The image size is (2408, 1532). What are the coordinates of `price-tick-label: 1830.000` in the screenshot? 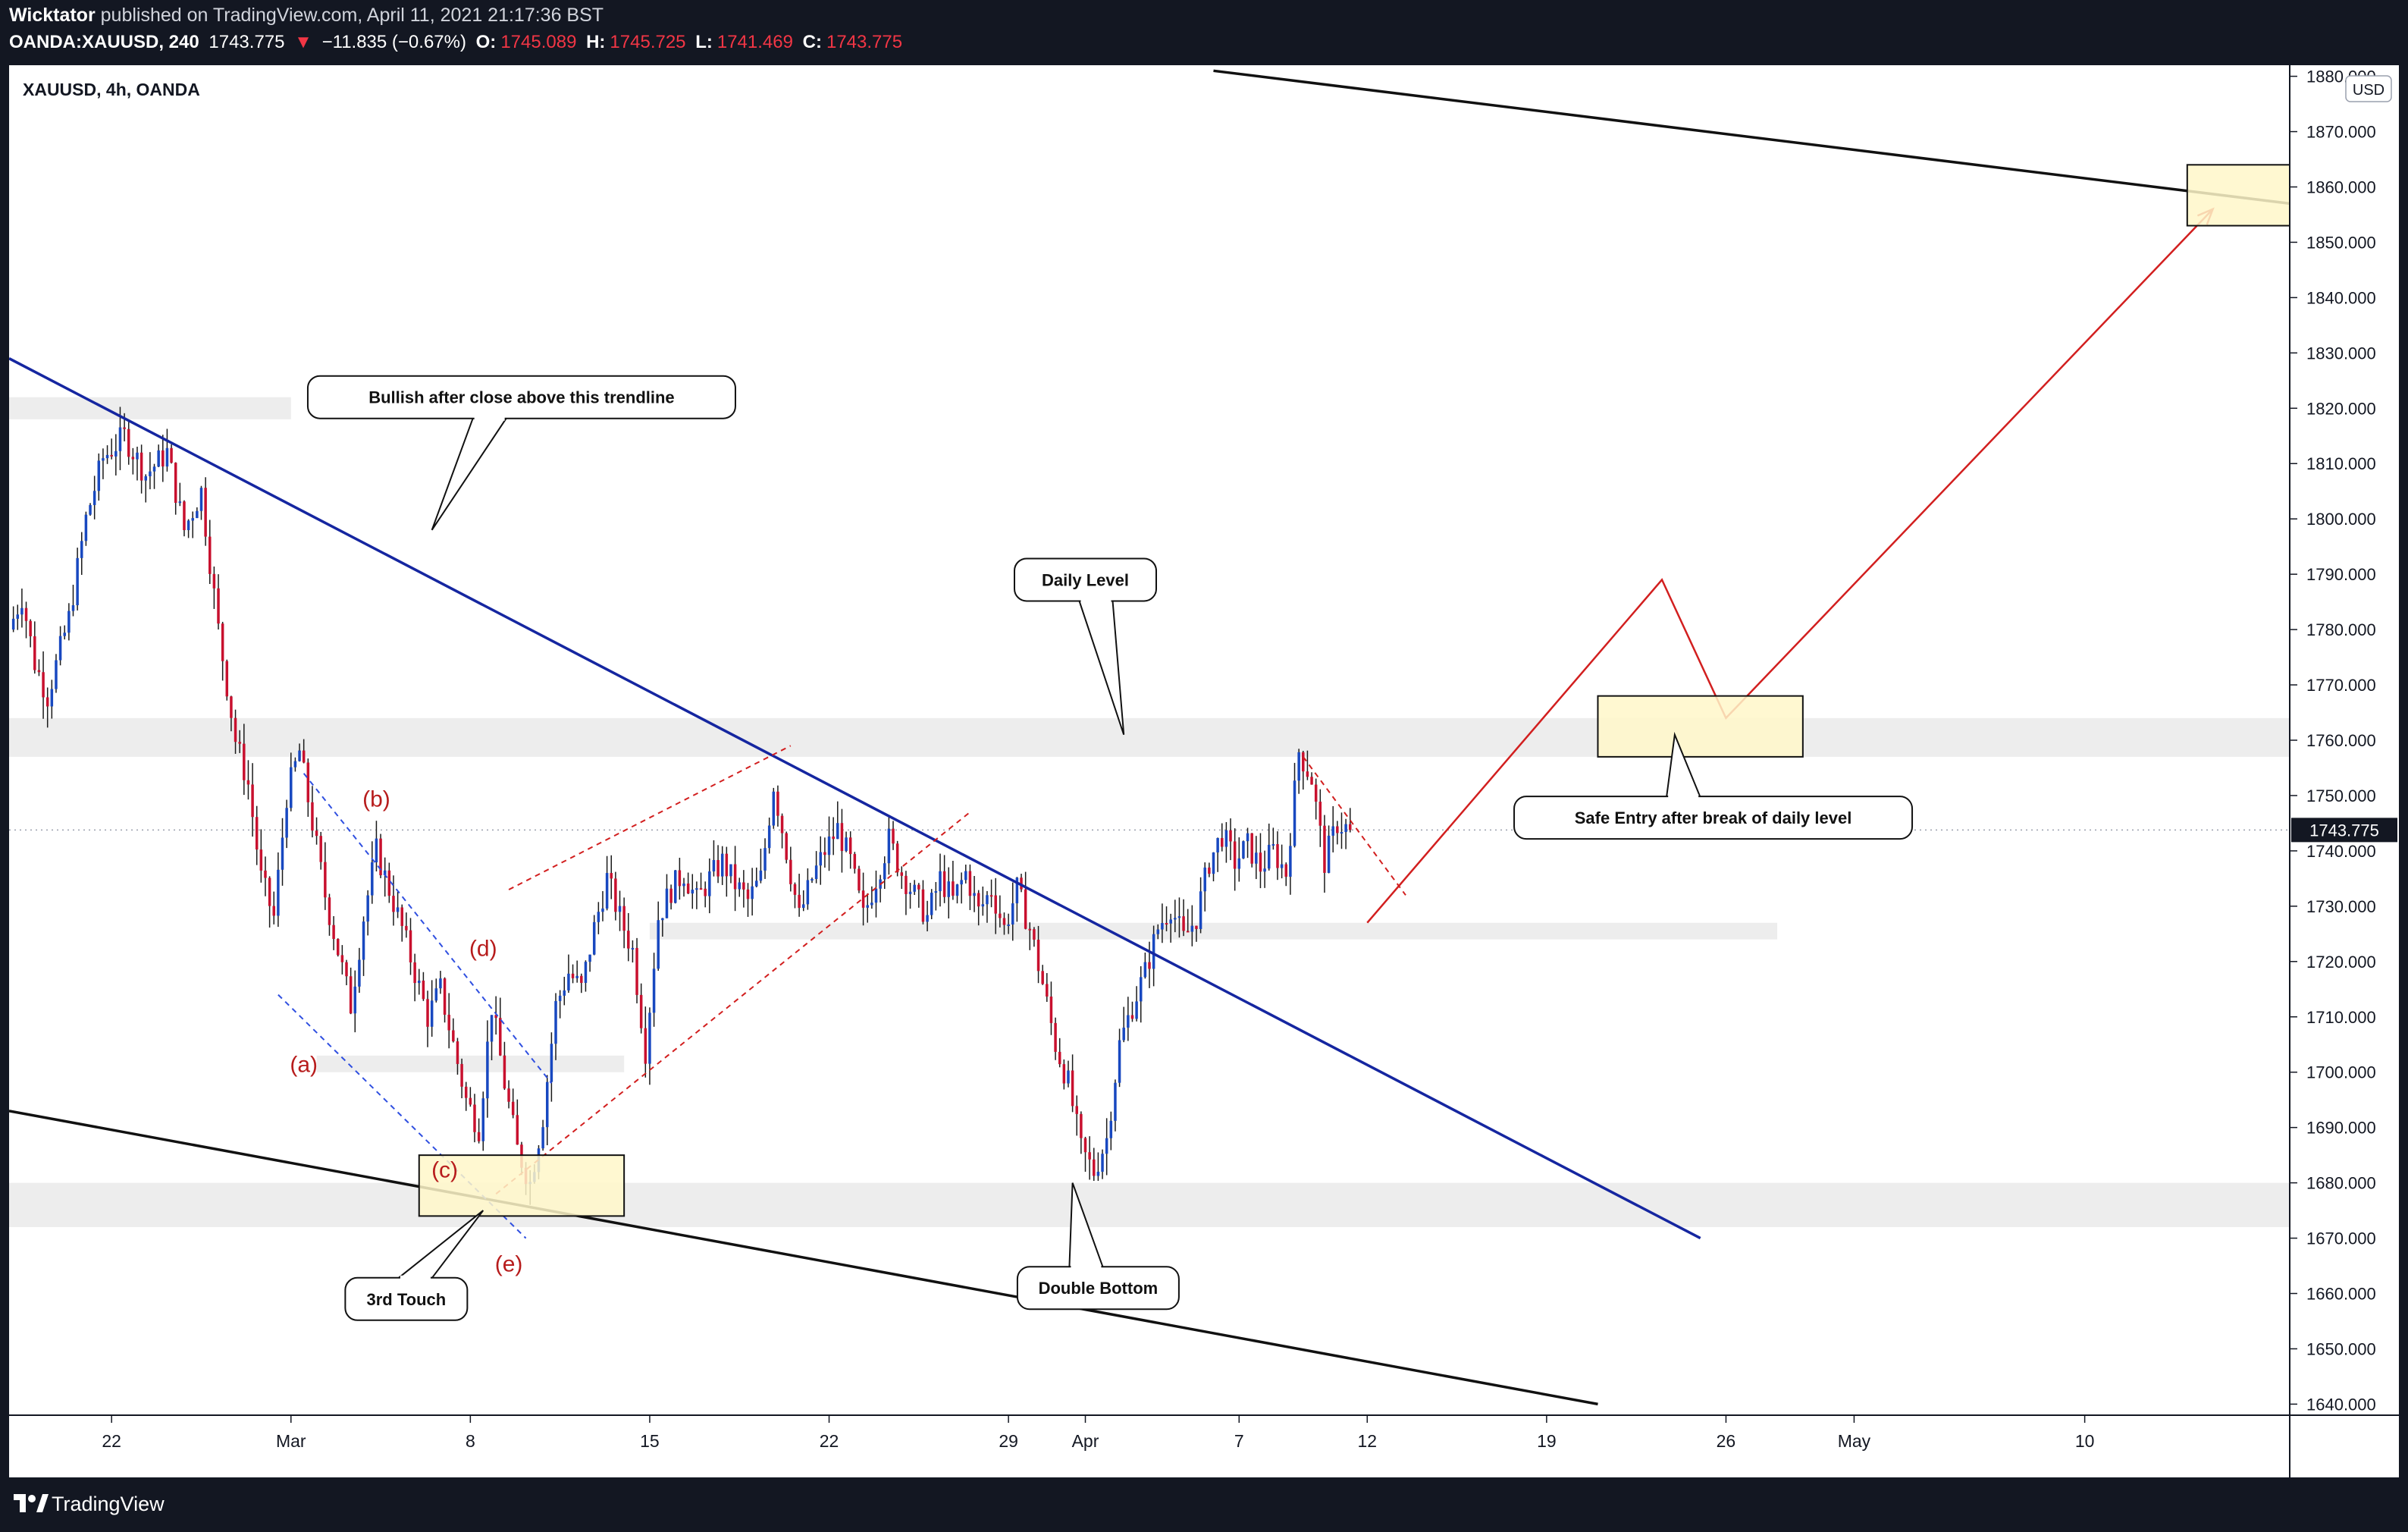 It's located at (2341, 354).